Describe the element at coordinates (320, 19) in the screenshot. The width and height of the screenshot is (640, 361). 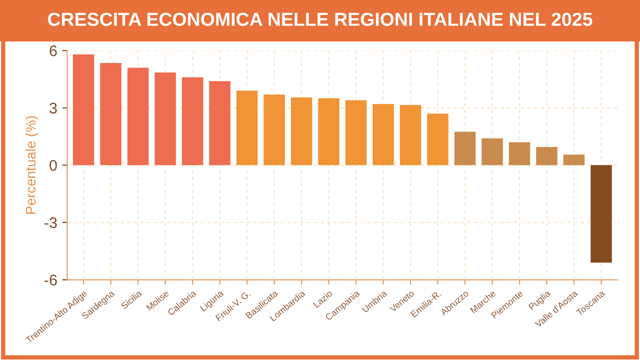
I see `chart-title: CRESCITA ECONOMICA NELLE REGIONI ITALIANE NEL 2025` at that location.